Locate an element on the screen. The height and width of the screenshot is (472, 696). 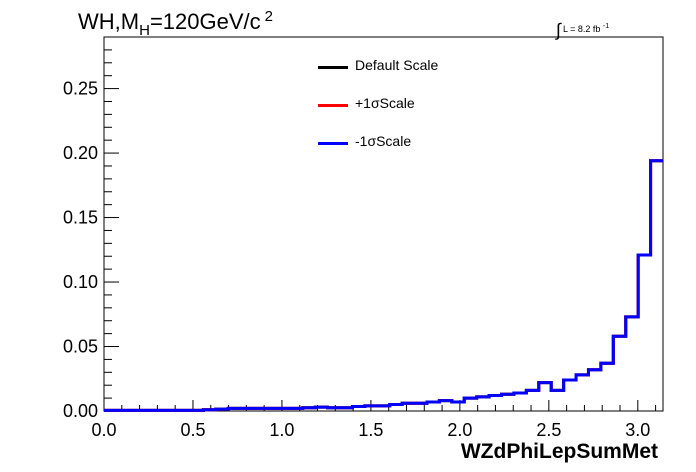
title-main-text: WH,M is located at coordinates (109, 21).